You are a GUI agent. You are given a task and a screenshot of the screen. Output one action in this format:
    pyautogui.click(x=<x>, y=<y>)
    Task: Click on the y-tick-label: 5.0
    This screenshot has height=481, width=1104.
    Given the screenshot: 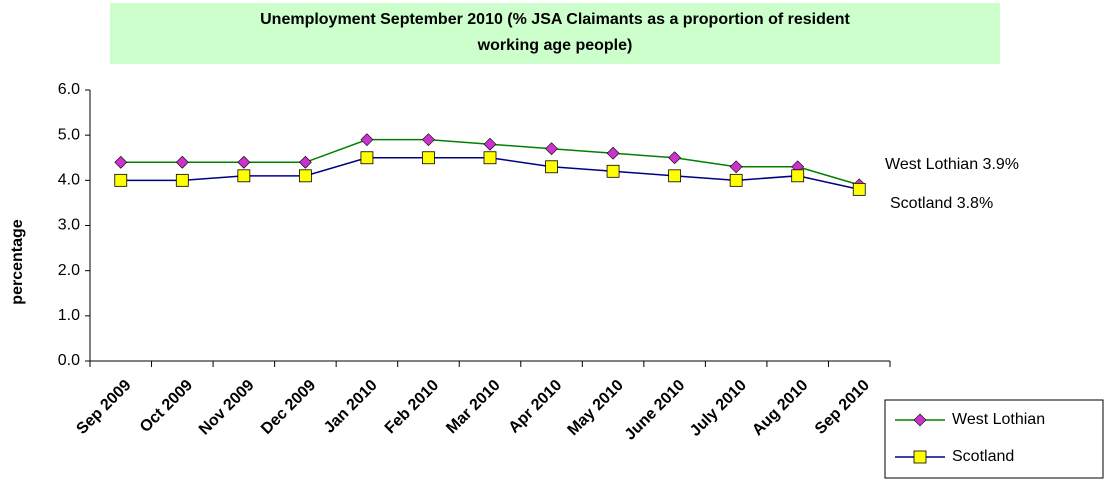 What is the action you would take?
    pyautogui.click(x=69, y=134)
    